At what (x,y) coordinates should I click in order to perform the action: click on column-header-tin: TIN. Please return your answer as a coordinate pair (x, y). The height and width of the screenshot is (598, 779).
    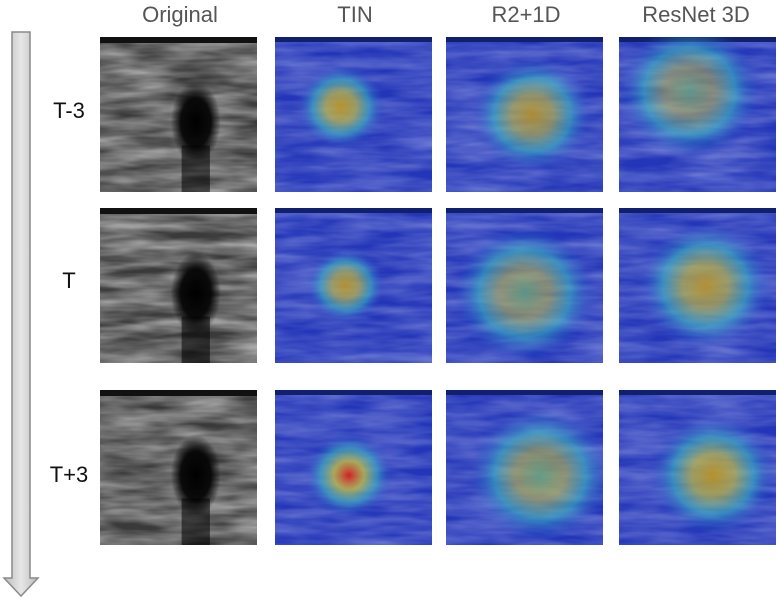
    Looking at the image, I should click on (355, 14).